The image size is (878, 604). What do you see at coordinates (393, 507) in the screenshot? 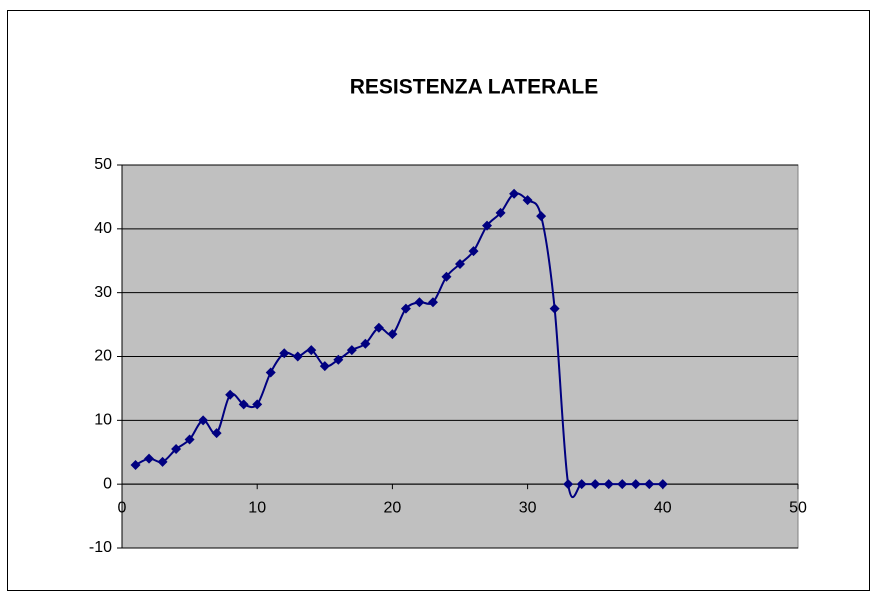
I see `x-tick-label: 20` at bounding box center [393, 507].